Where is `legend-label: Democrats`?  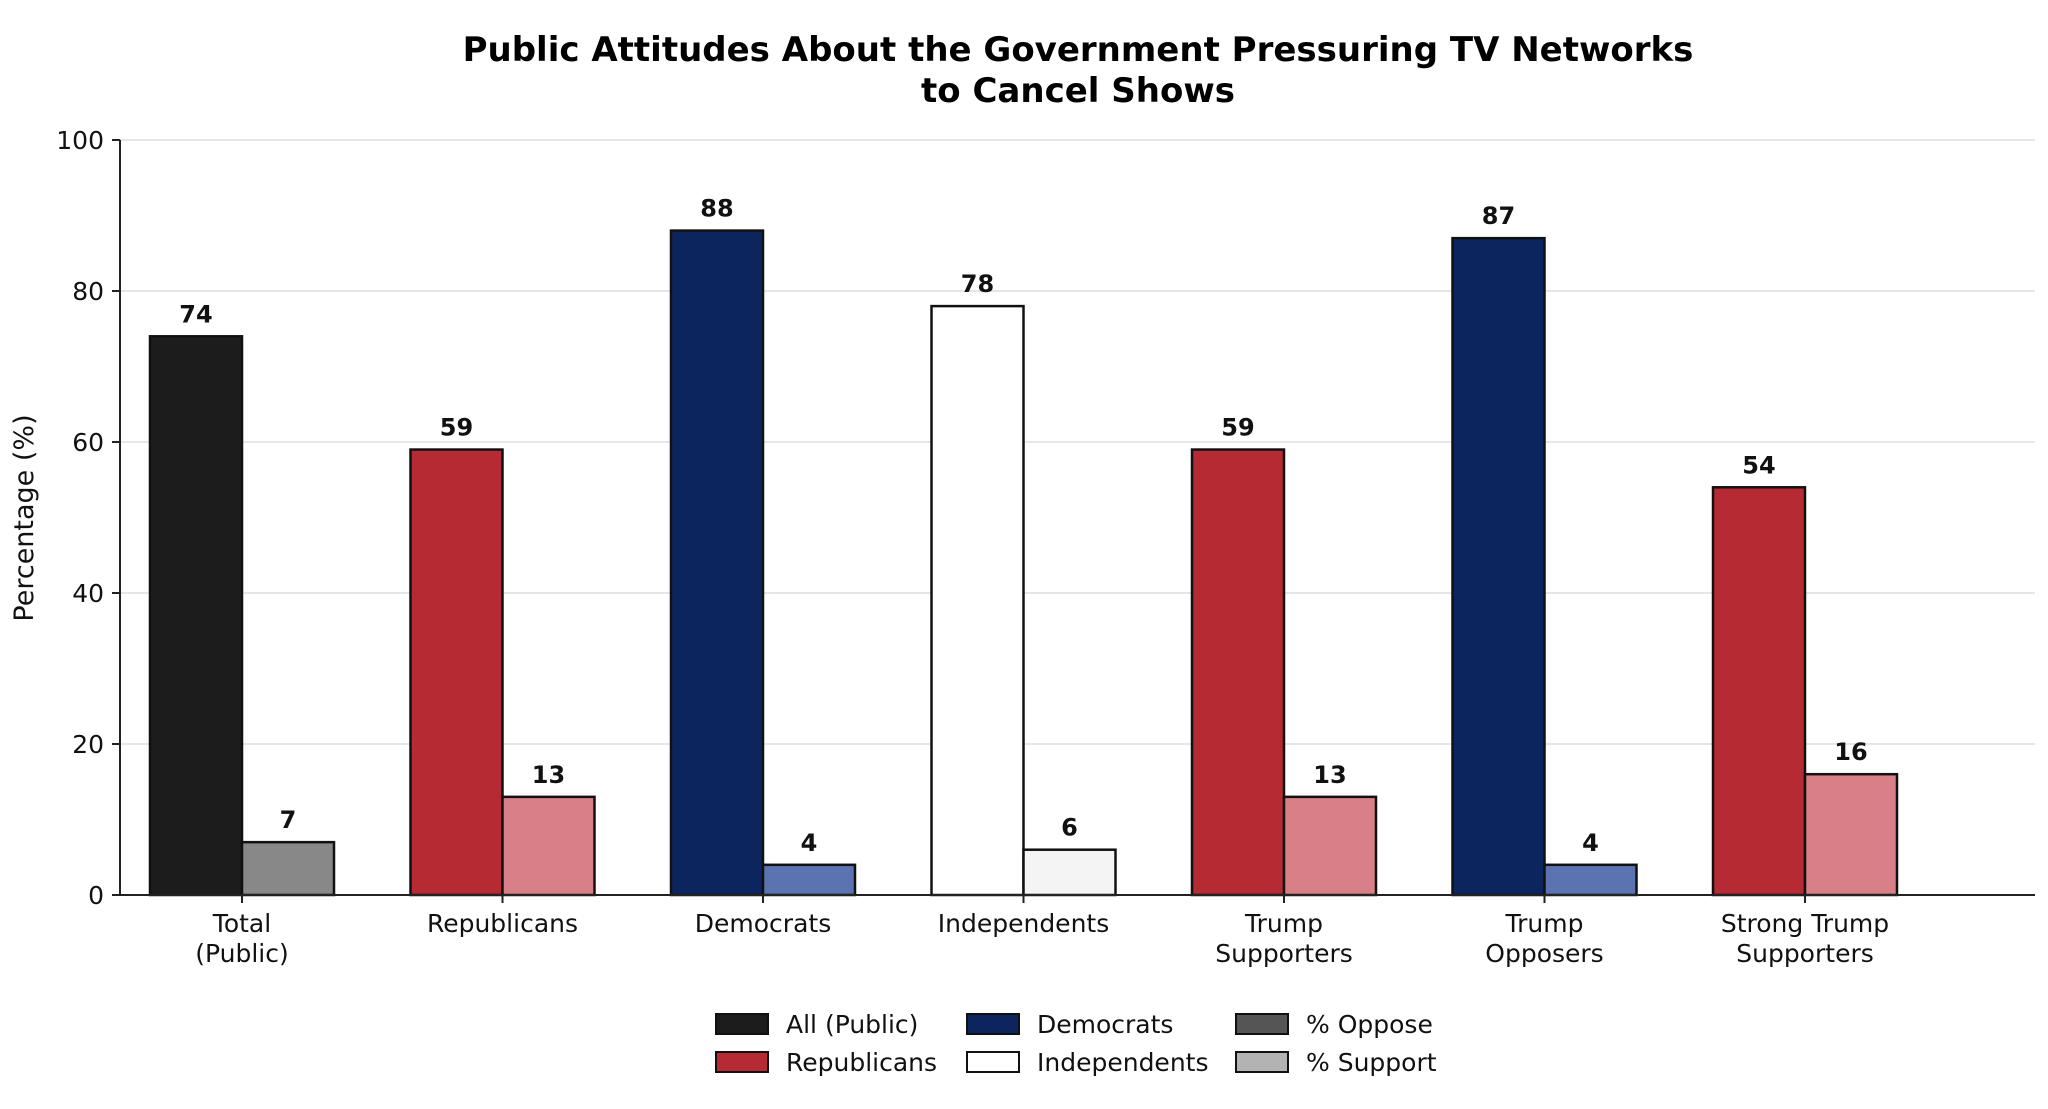 legend-label: Democrats is located at coordinates (1105, 1024).